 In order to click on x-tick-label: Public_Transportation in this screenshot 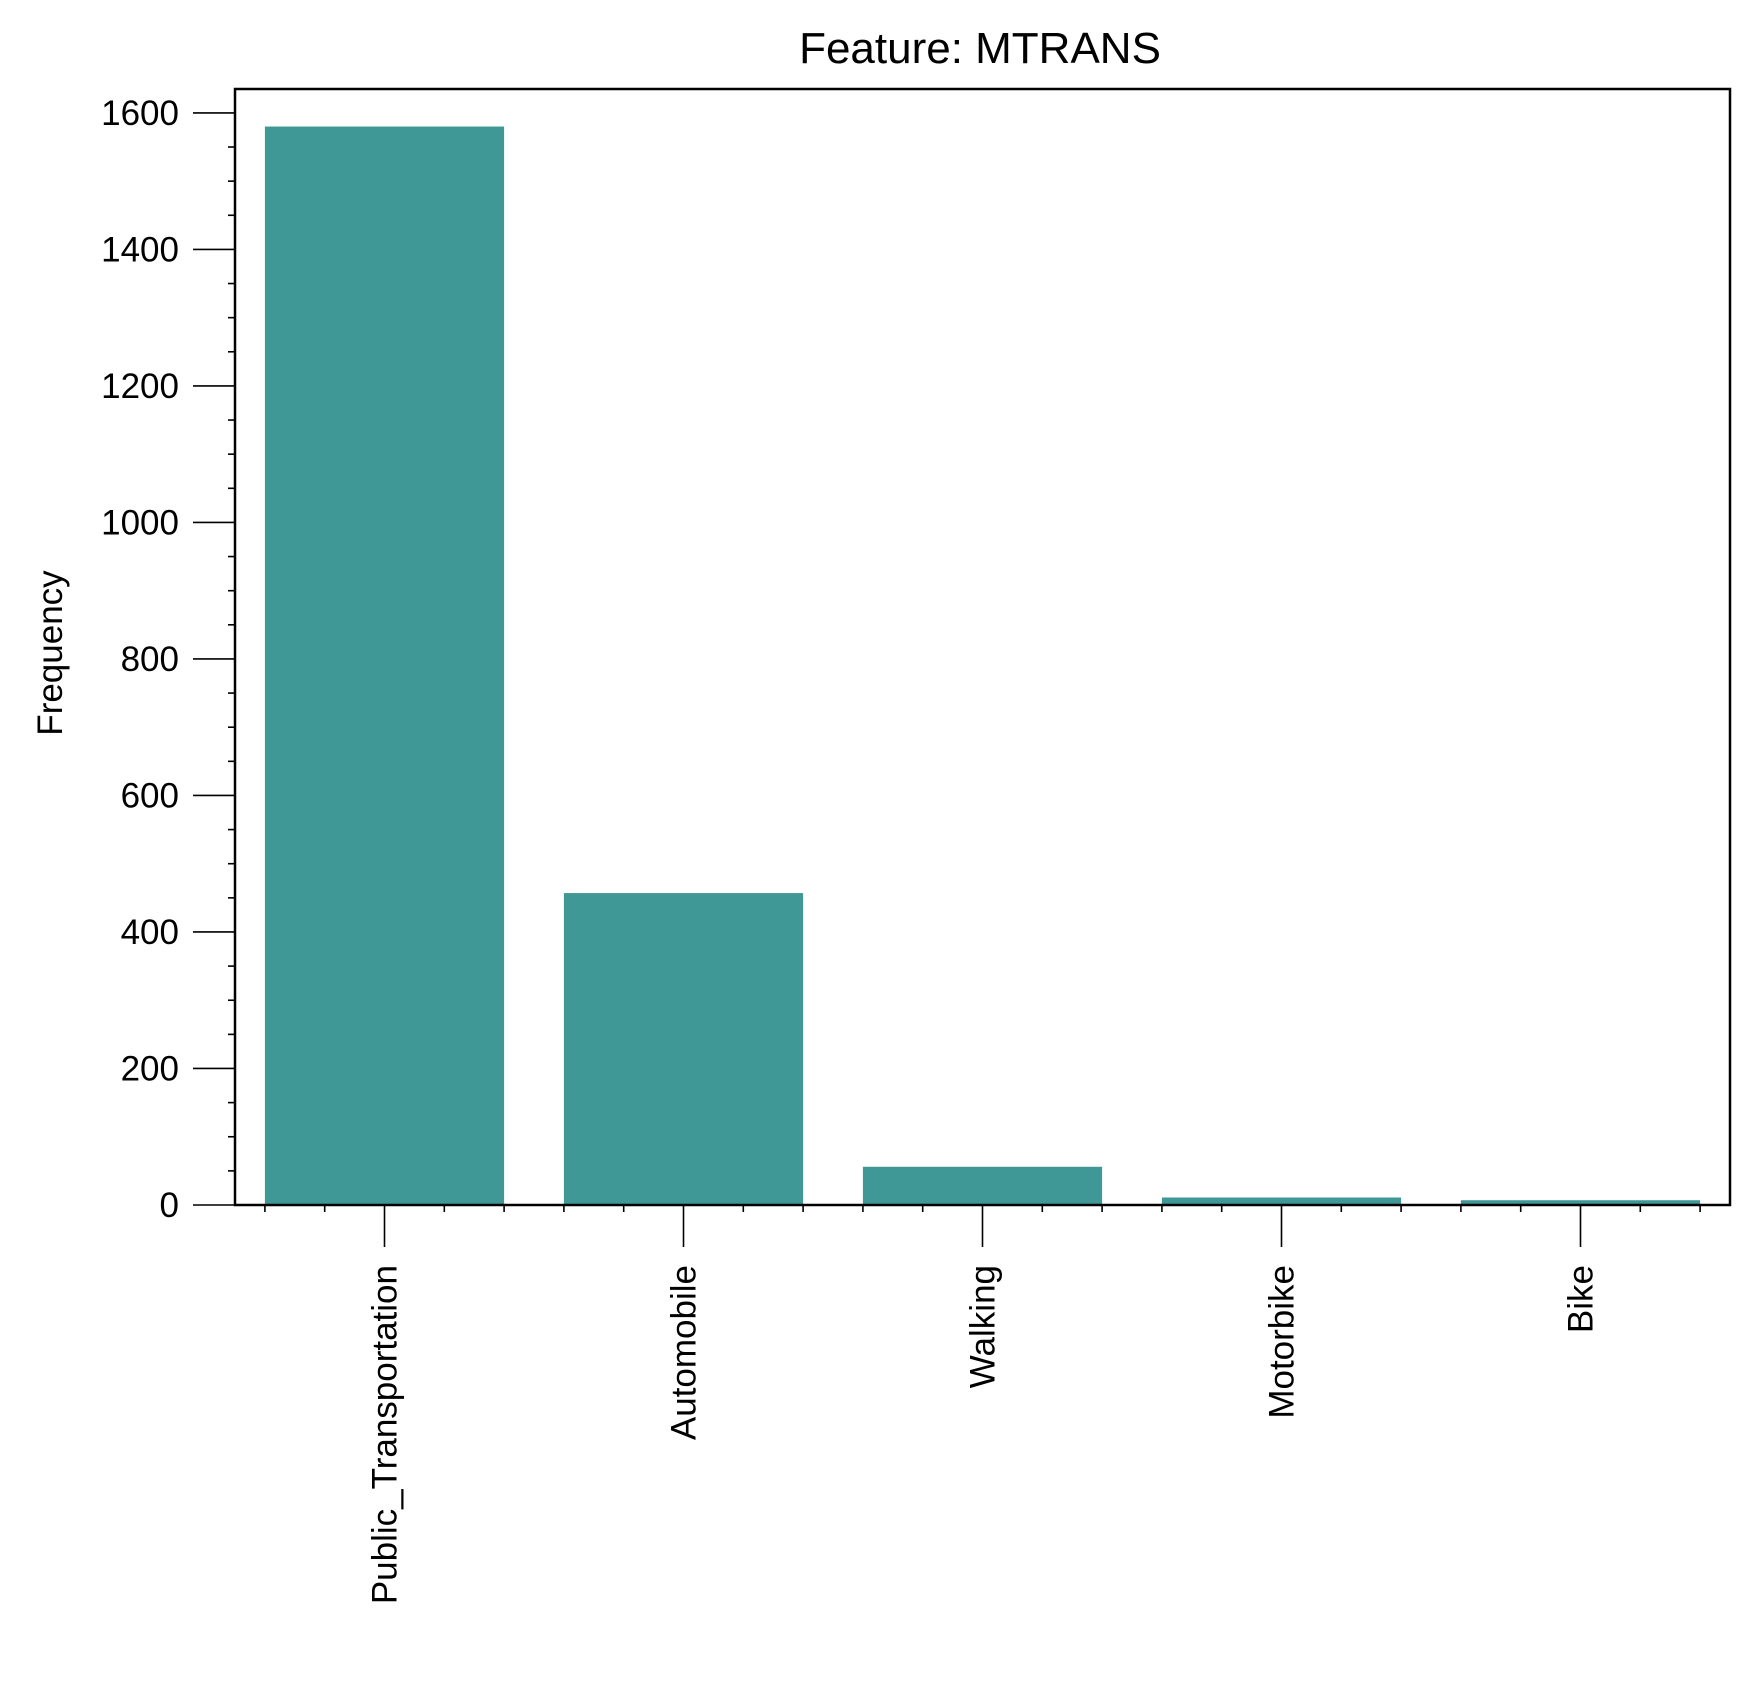, I will do `click(385, 1434)`.